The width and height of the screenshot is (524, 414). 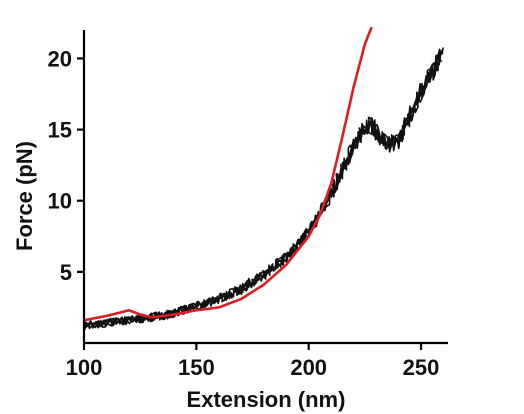 What do you see at coordinates (253, 361) in the screenshot?
I see `x-ticks: 100 150 200 250` at bounding box center [253, 361].